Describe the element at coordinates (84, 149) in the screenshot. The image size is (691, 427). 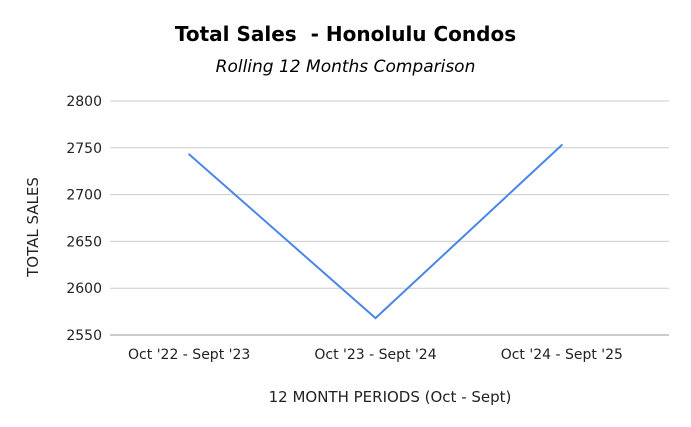
I see `y-tick-label: 2750` at that location.